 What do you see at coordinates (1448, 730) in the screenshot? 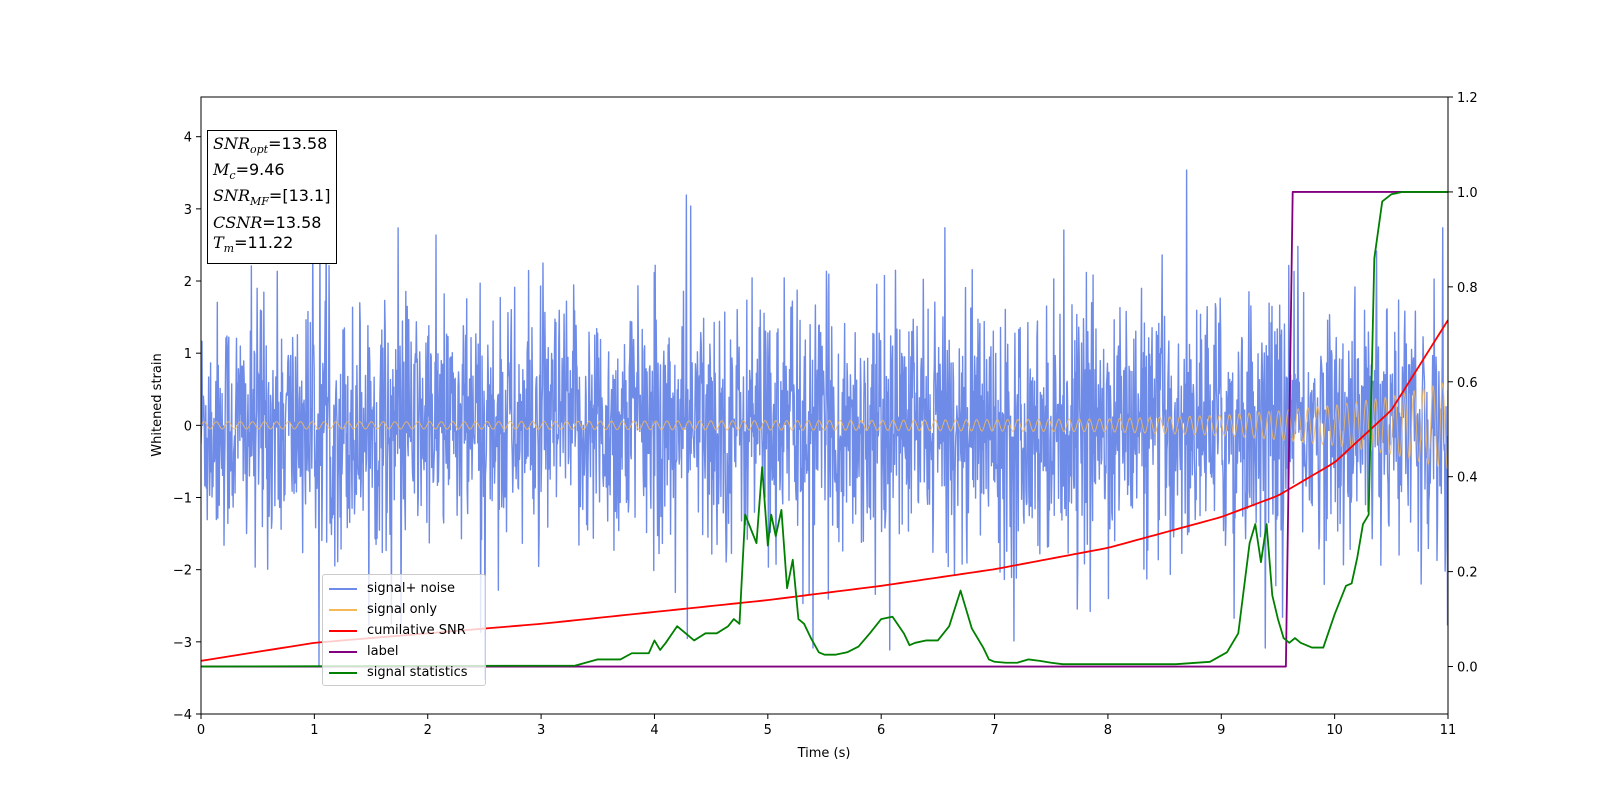
I see `x-tick-label: 11` at bounding box center [1448, 730].